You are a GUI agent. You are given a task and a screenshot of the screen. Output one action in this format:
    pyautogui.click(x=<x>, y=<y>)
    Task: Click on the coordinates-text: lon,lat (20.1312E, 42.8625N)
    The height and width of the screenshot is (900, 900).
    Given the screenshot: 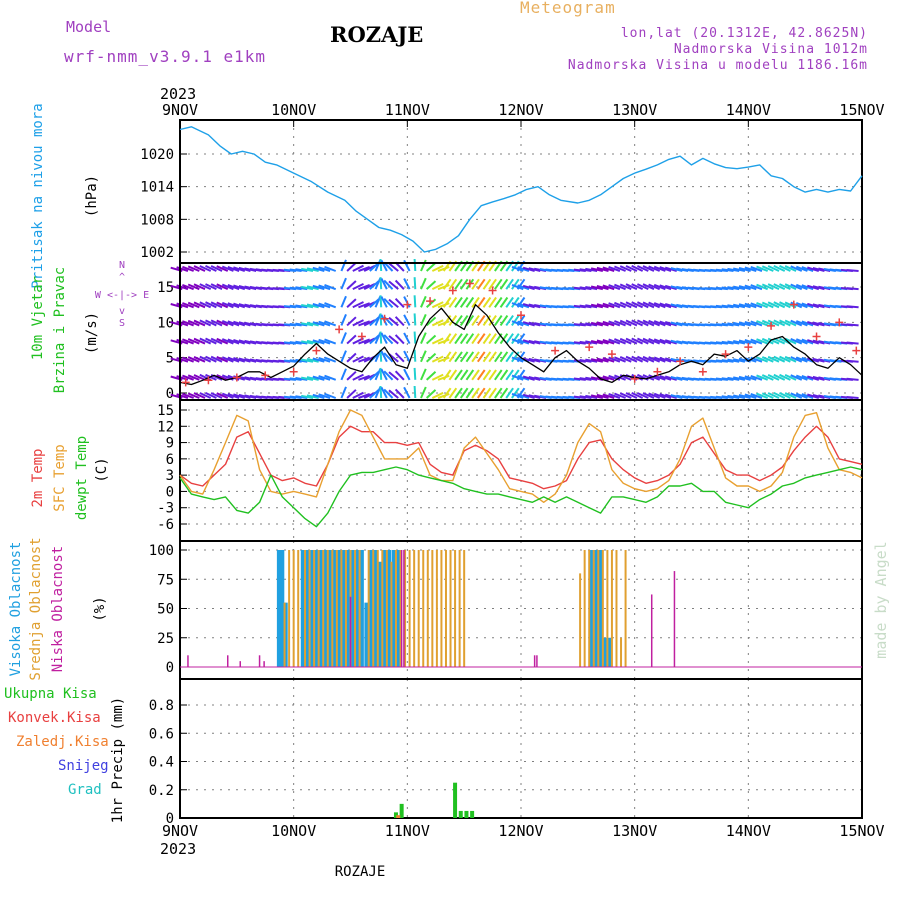 What is the action you would take?
    pyautogui.click(x=744, y=33)
    